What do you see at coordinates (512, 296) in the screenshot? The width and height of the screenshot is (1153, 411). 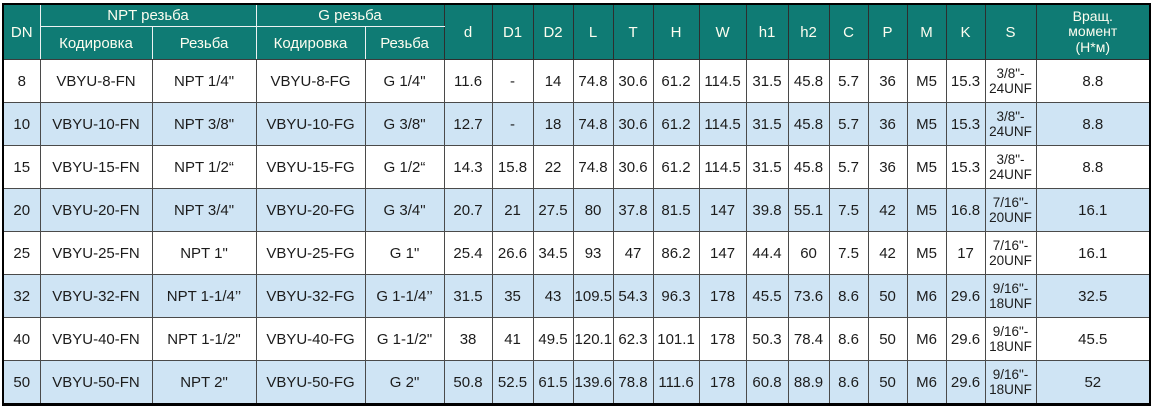 I see `cell-d1: 35` at bounding box center [512, 296].